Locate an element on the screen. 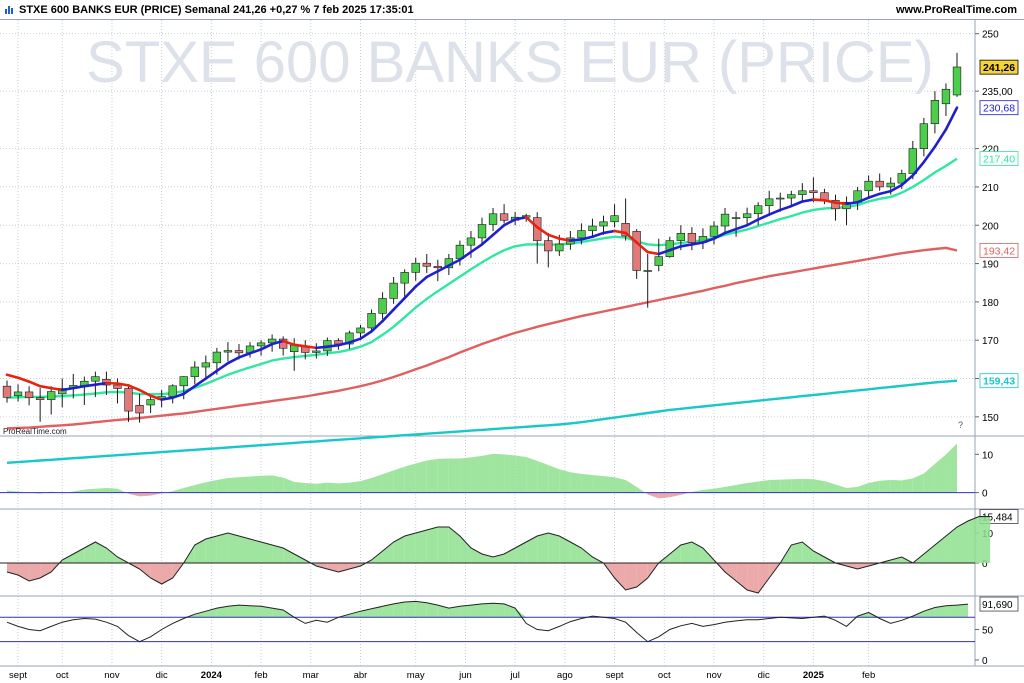 This screenshot has width=1024, height=683. question-icon: ? is located at coordinates (960, 425).